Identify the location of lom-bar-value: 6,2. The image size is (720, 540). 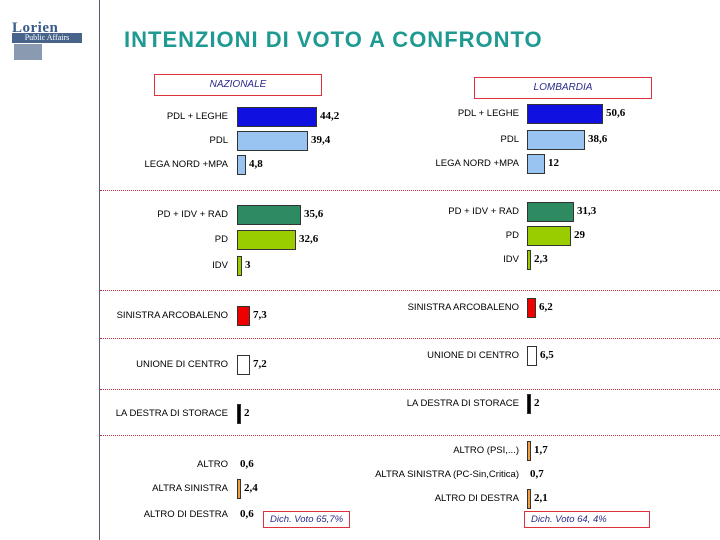
(546, 307).